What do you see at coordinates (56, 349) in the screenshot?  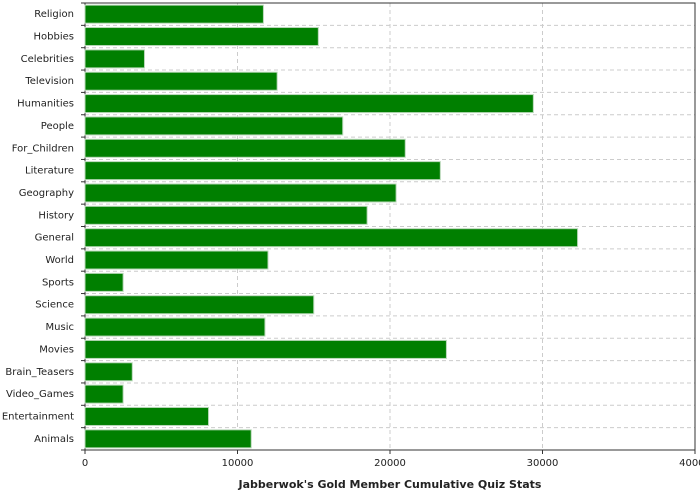 I see `y-tick-label: Movies` at bounding box center [56, 349].